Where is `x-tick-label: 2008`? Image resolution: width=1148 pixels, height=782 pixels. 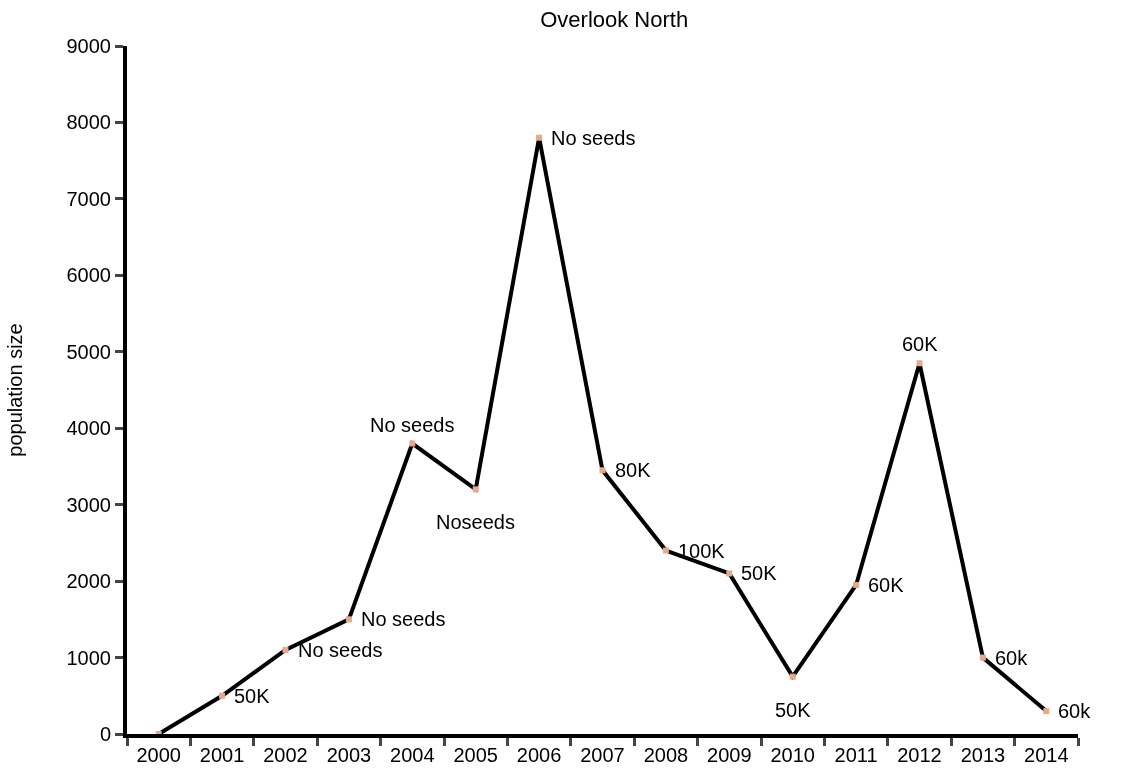
x-tick-label: 2008 is located at coordinates (666, 755).